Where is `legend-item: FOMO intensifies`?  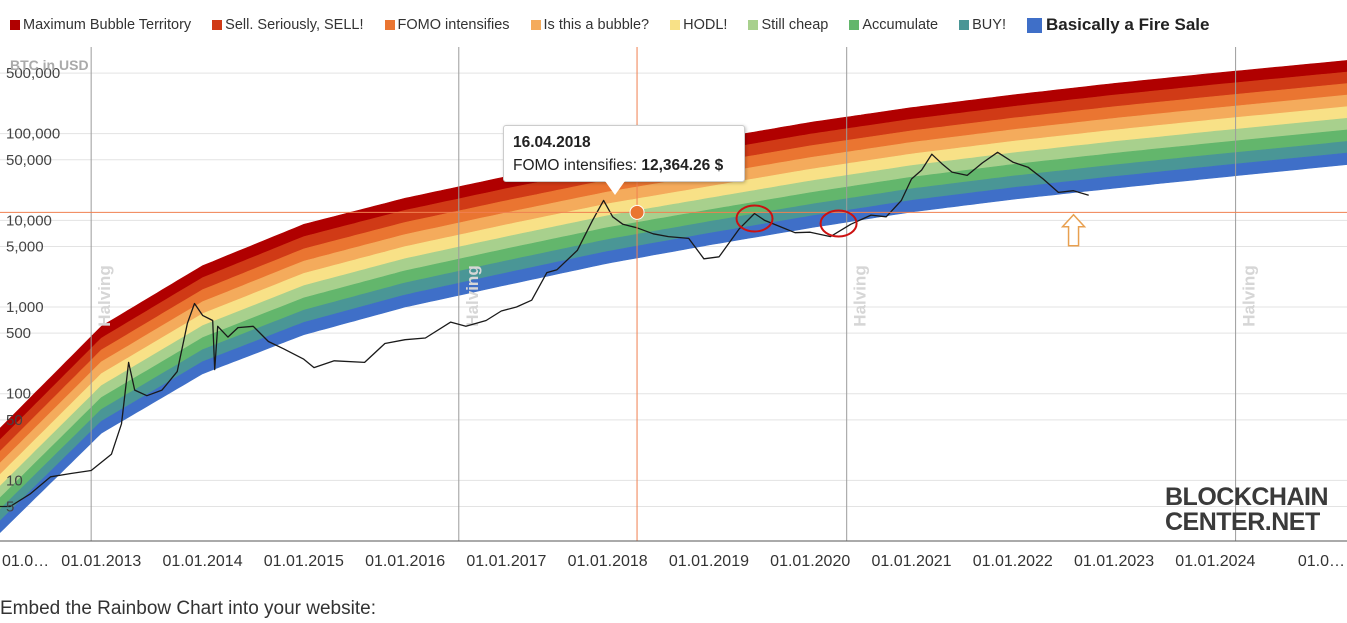
legend-item: FOMO intensifies is located at coordinates (447, 25).